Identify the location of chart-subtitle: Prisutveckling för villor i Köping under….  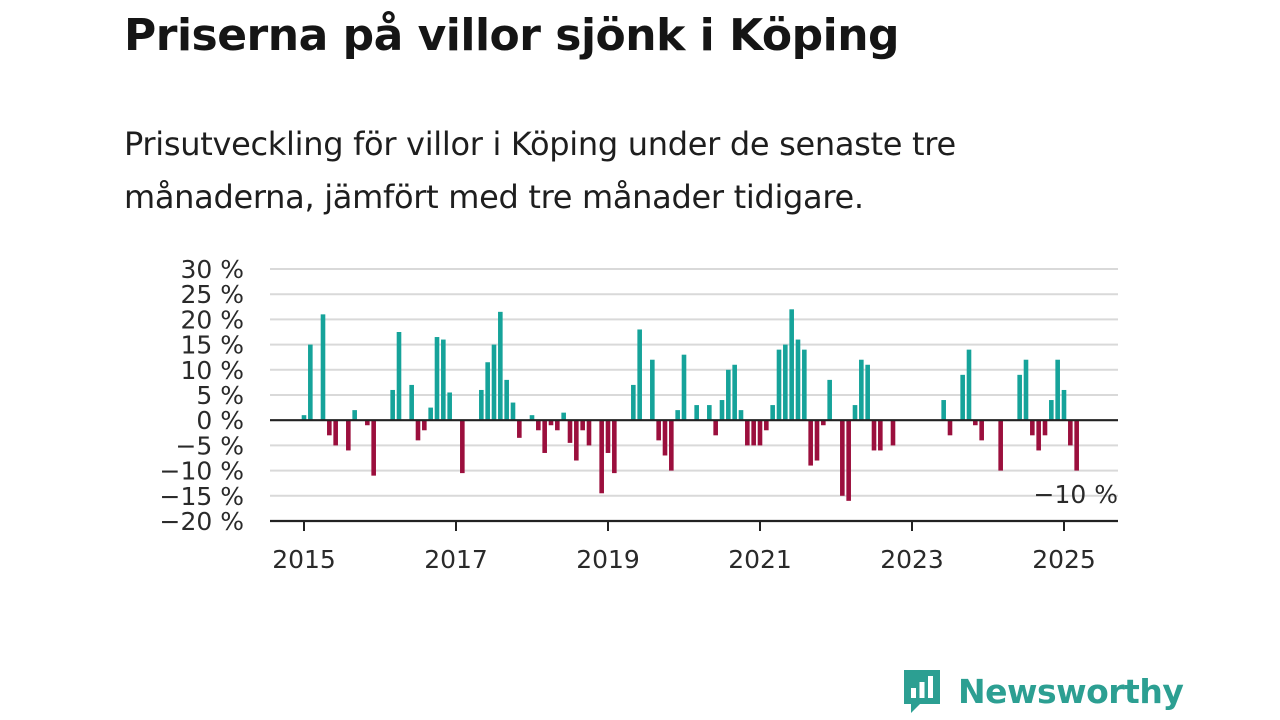
(540, 170).